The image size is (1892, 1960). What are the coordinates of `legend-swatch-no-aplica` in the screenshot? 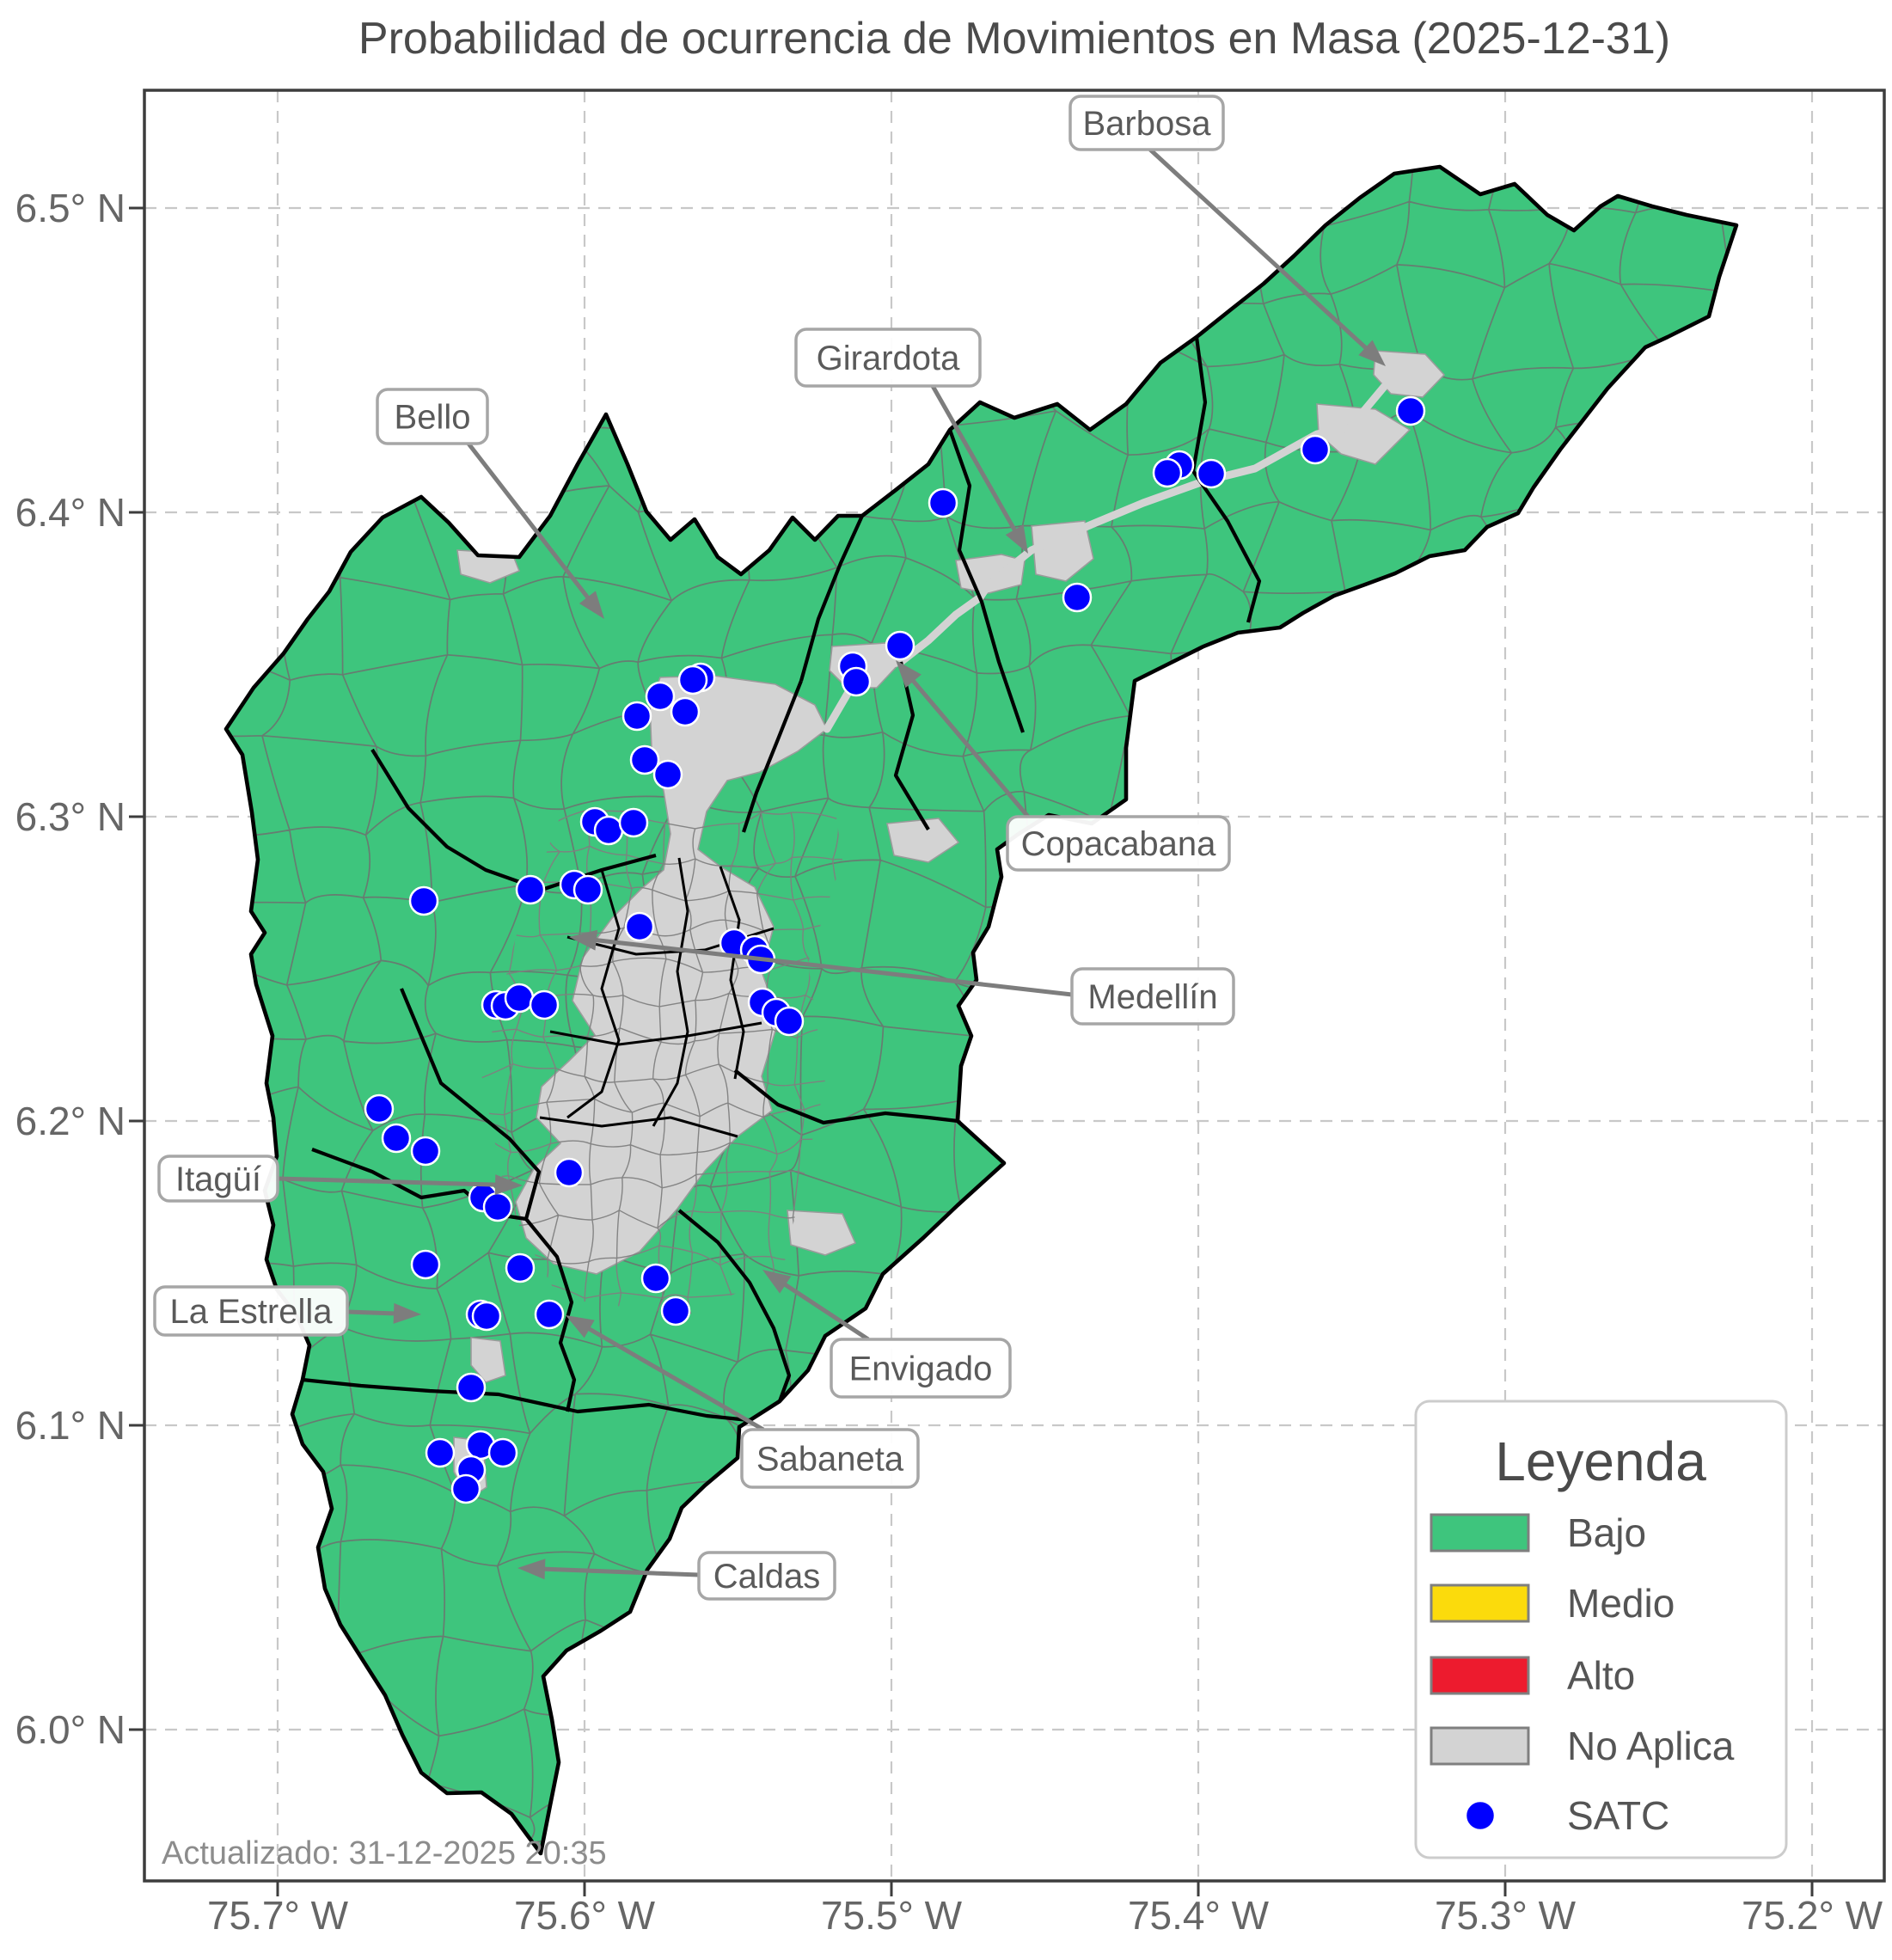 It's located at (1480, 1746).